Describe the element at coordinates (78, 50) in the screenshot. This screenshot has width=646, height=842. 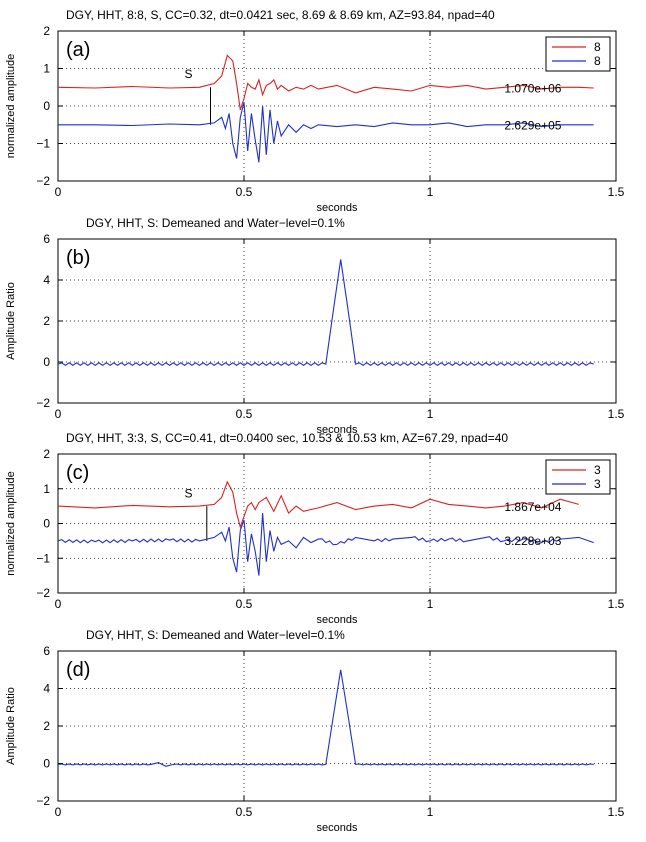
I see `panel-label: (a)` at that location.